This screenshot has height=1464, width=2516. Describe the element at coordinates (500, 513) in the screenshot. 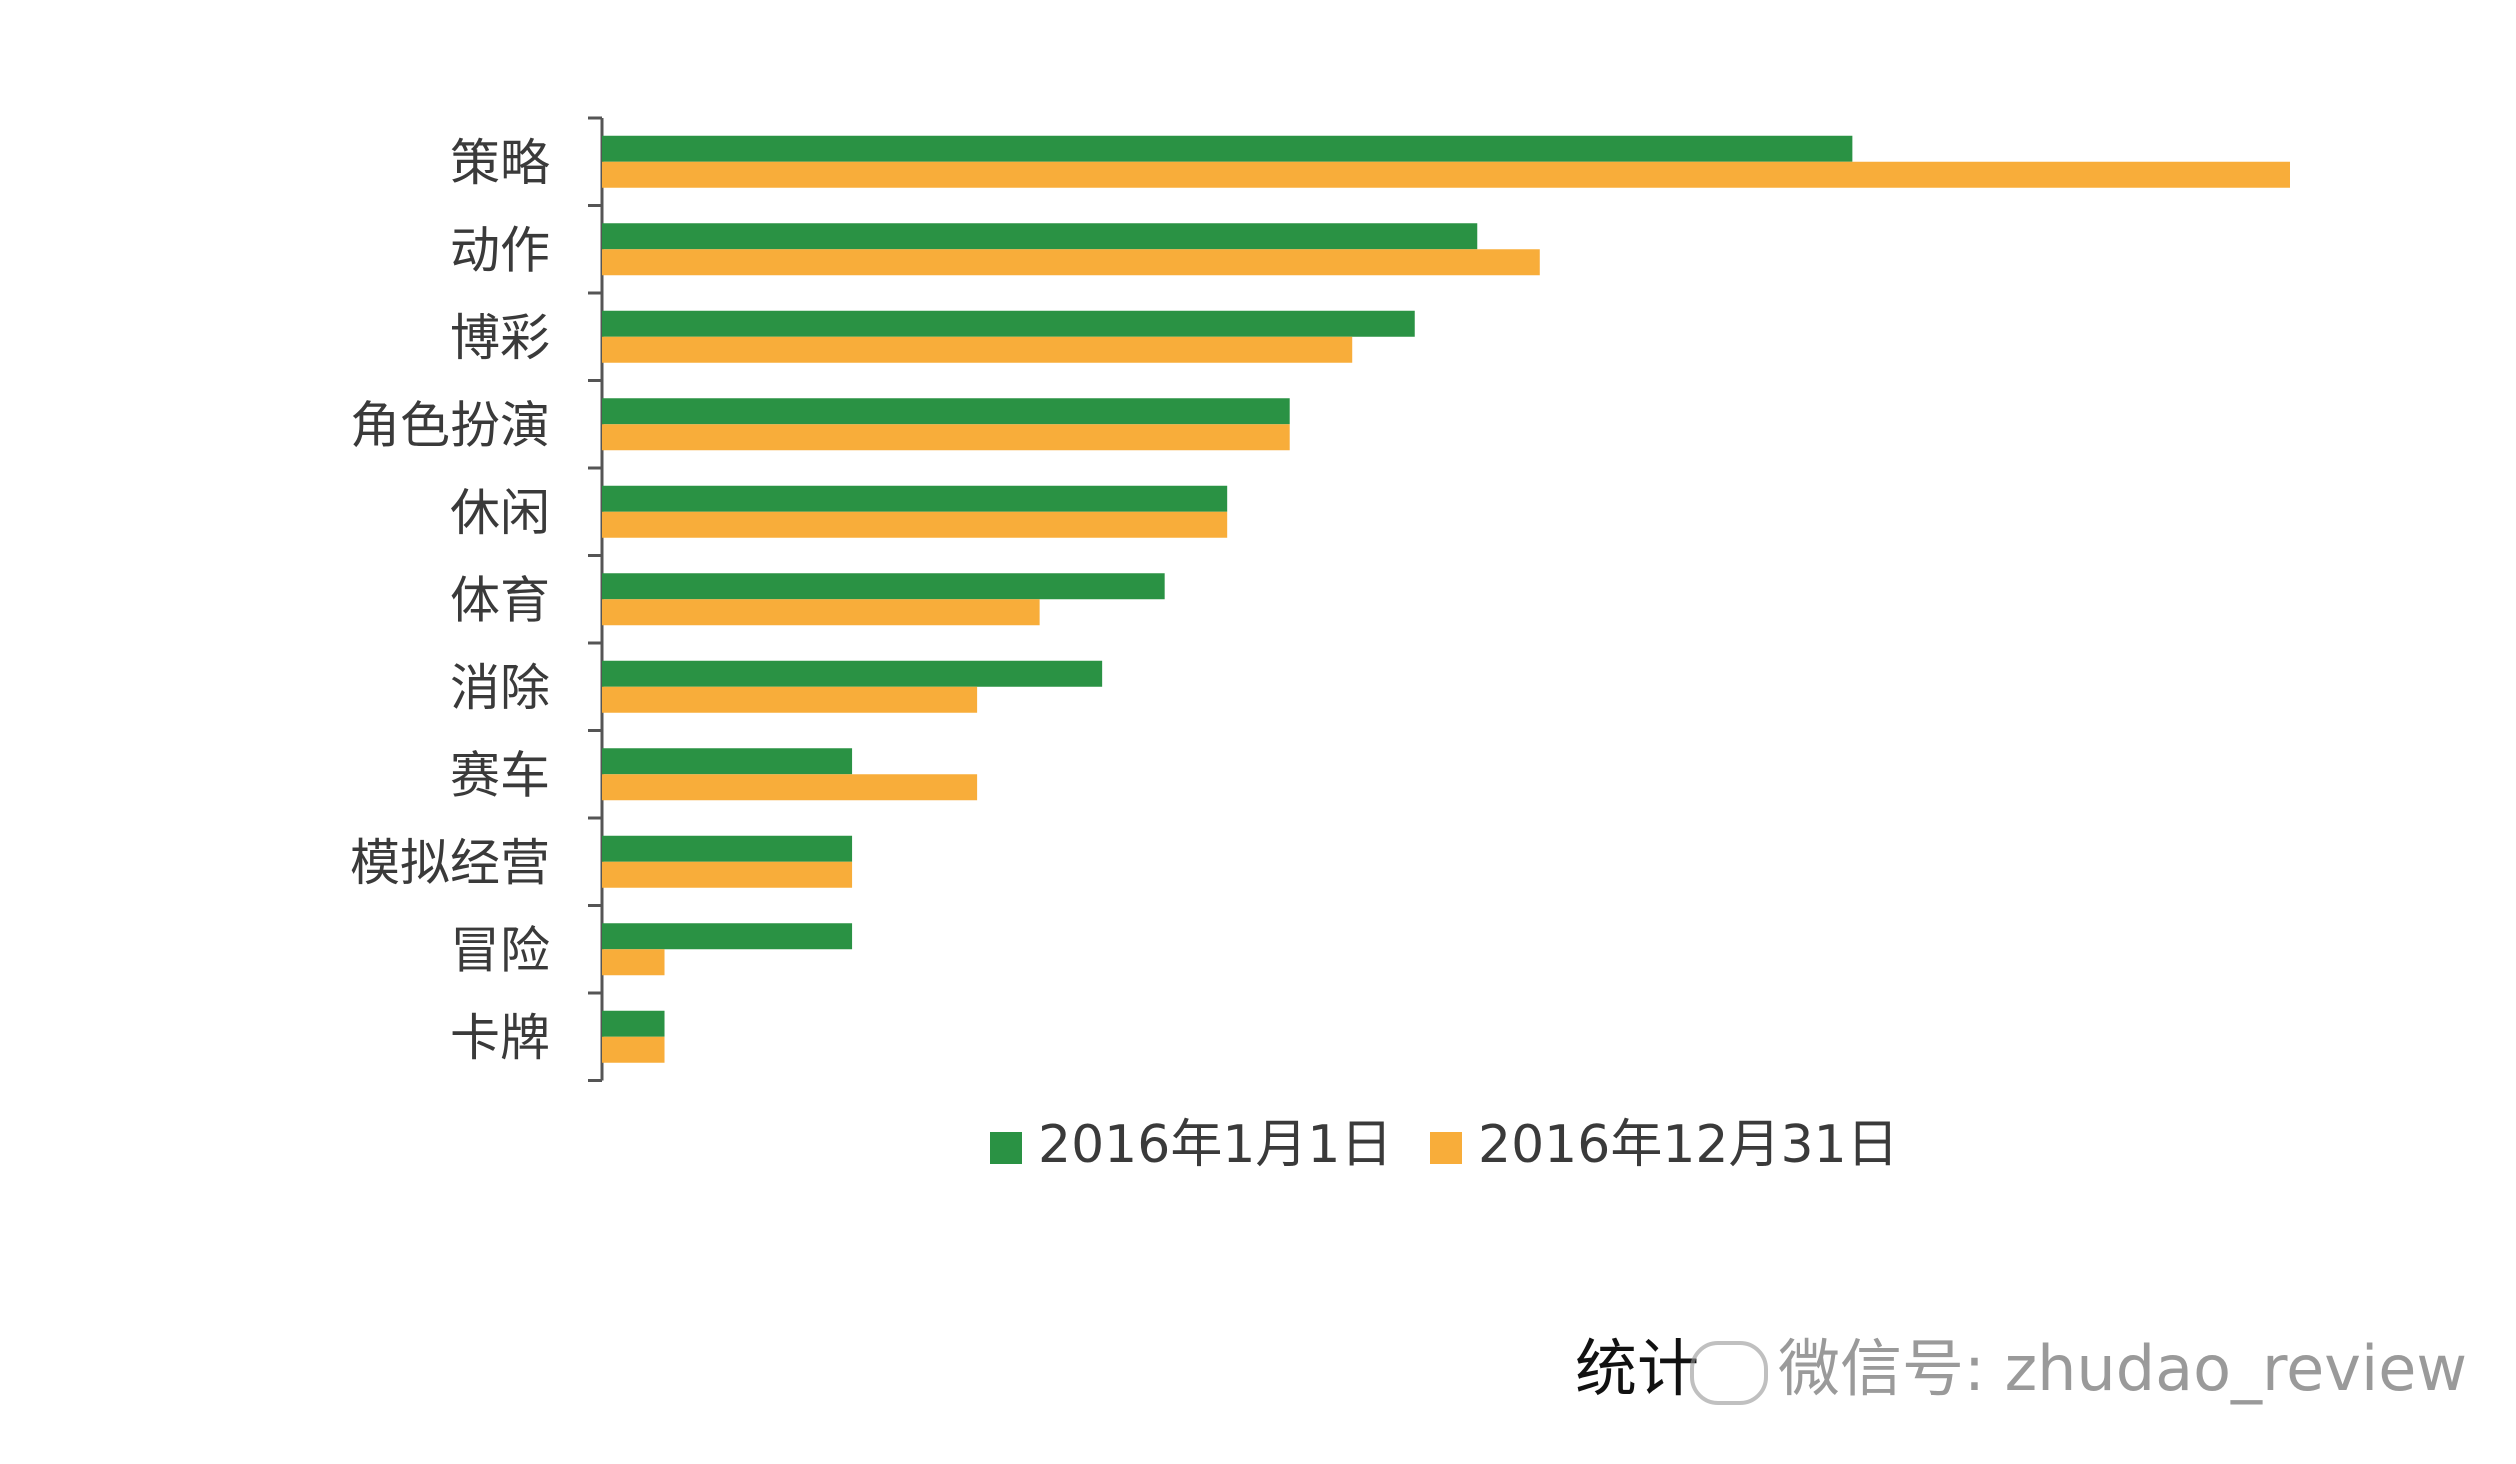

I see `category-label: 休闲` at that location.